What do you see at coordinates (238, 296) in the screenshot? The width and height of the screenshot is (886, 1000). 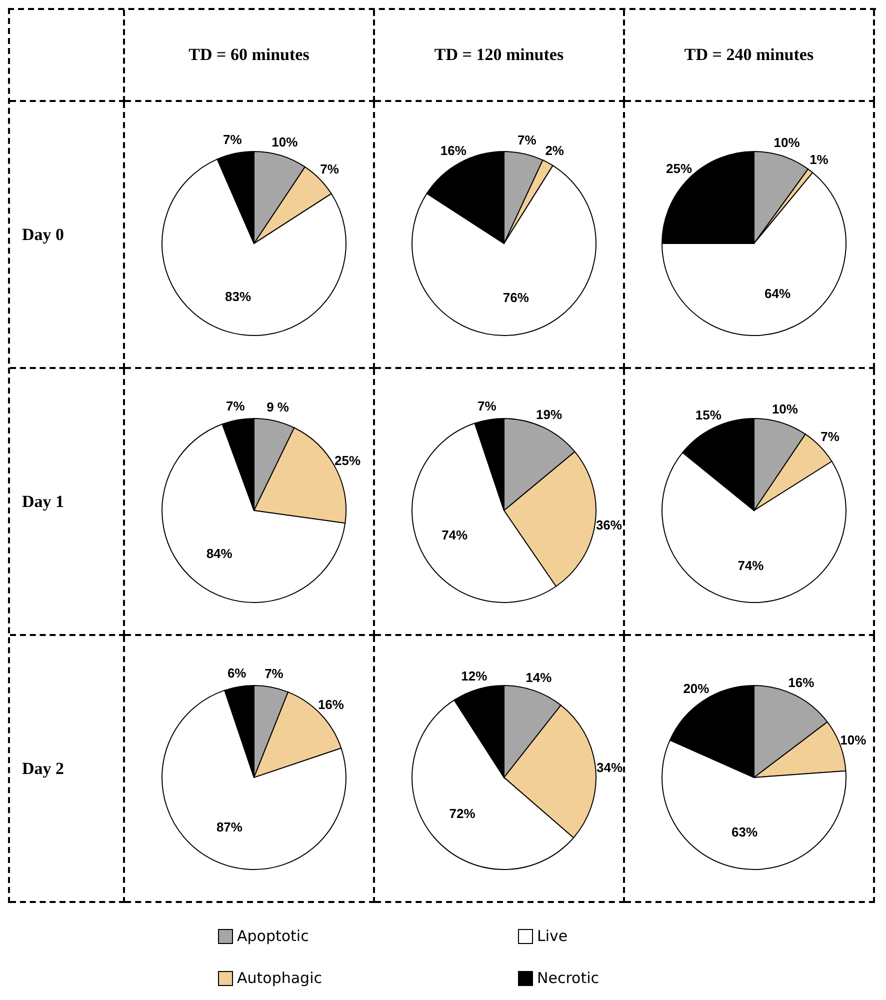 I see `data-label: 83%` at bounding box center [238, 296].